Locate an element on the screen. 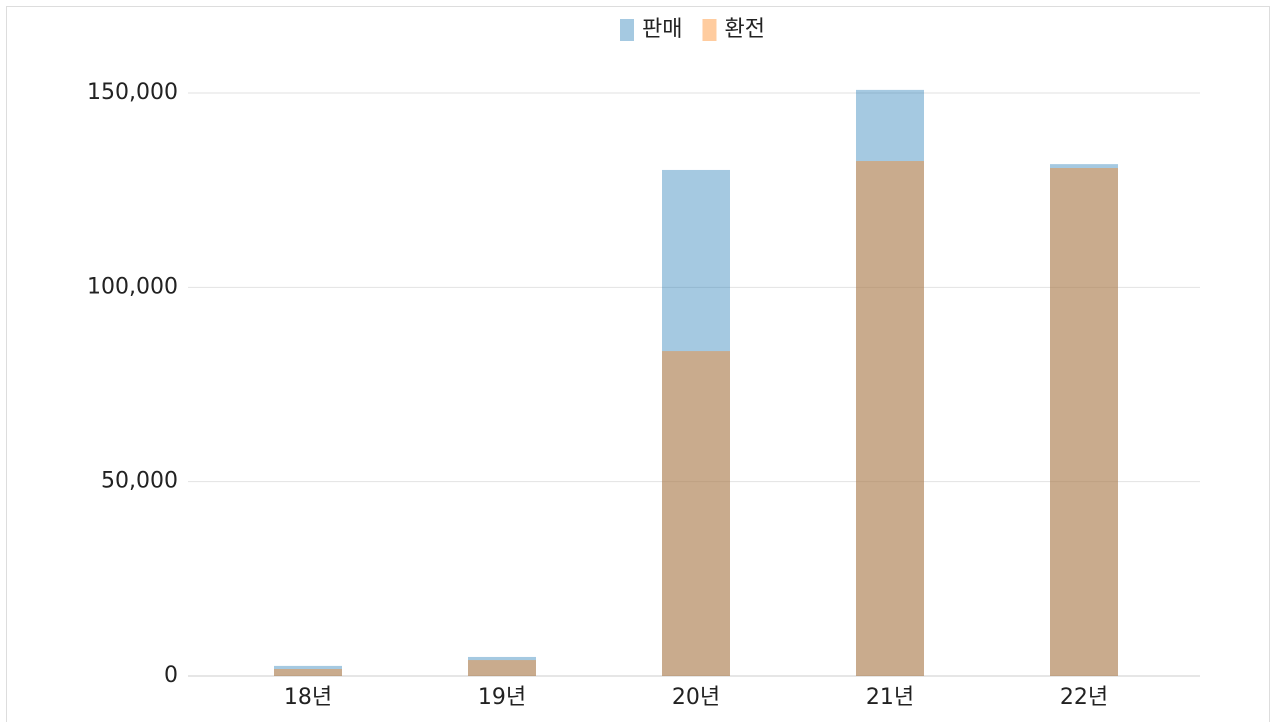  x-tick-label: 18년 is located at coordinates (308, 697).